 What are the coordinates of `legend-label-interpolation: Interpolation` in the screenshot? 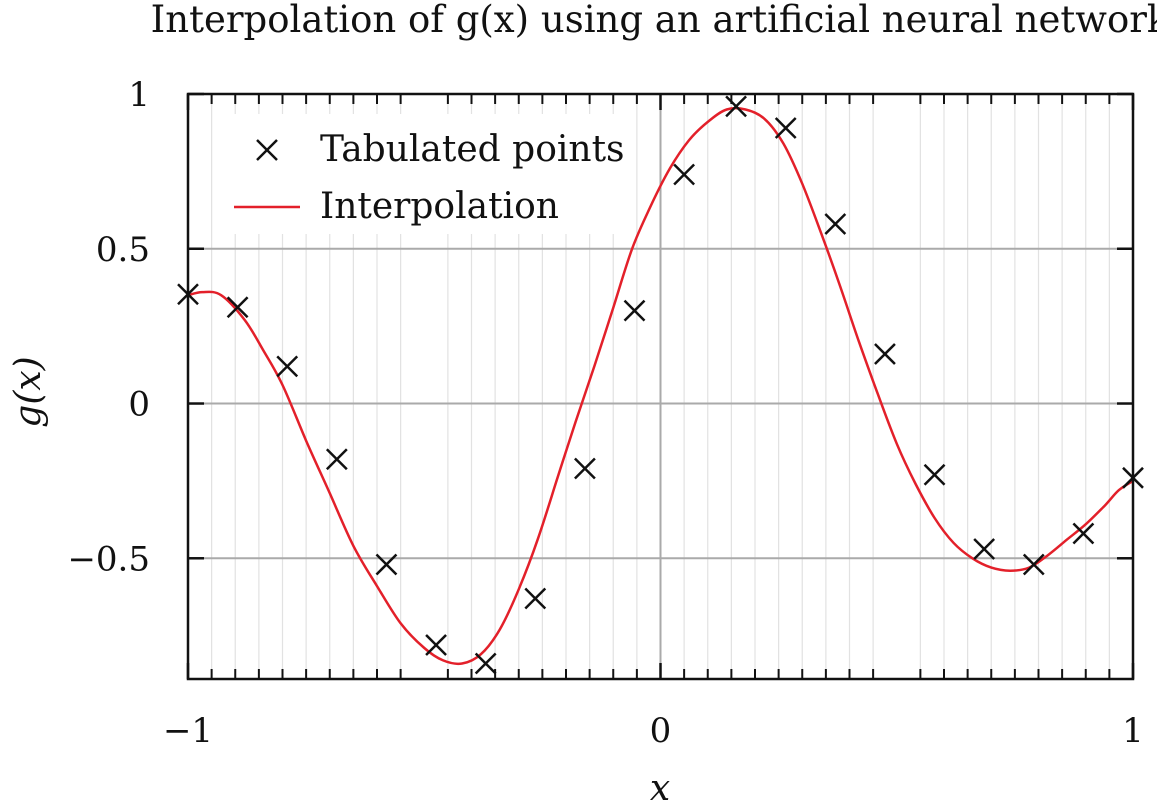 It's located at (439, 206).